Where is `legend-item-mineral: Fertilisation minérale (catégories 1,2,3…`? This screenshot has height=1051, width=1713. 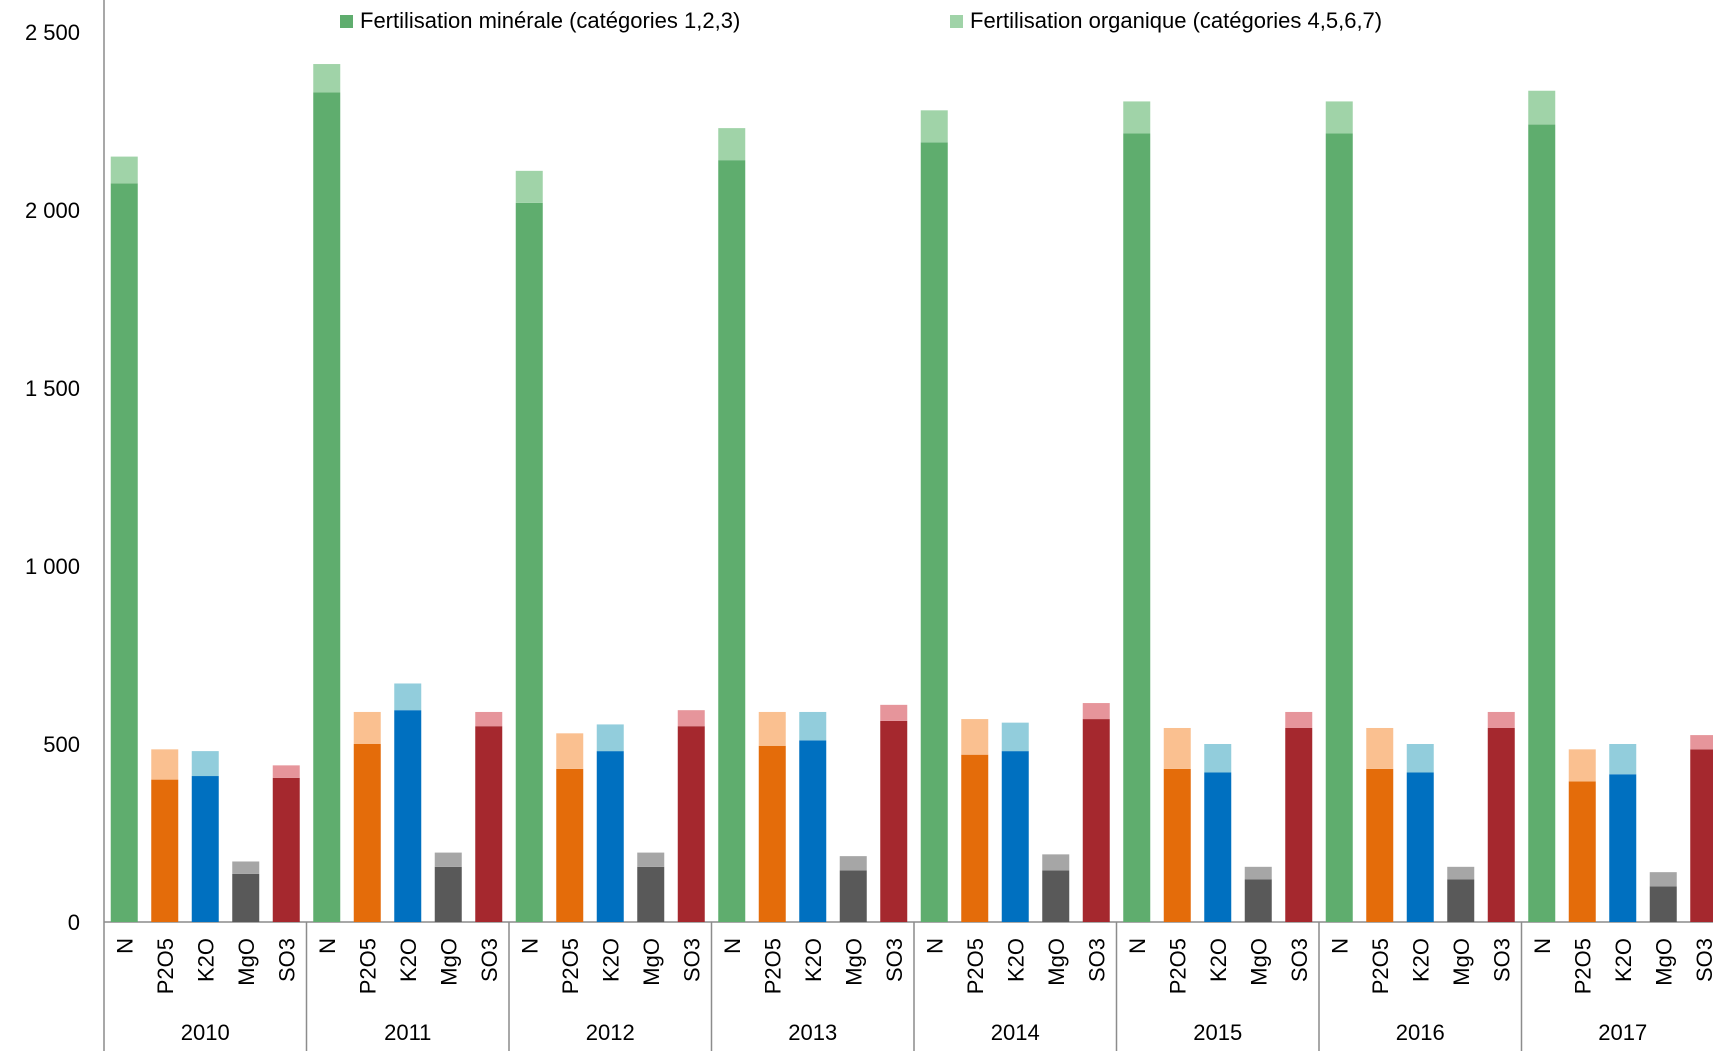 legend-item-mineral: Fertilisation minérale (catégories 1,2,3… is located at coordinates (540, 21).